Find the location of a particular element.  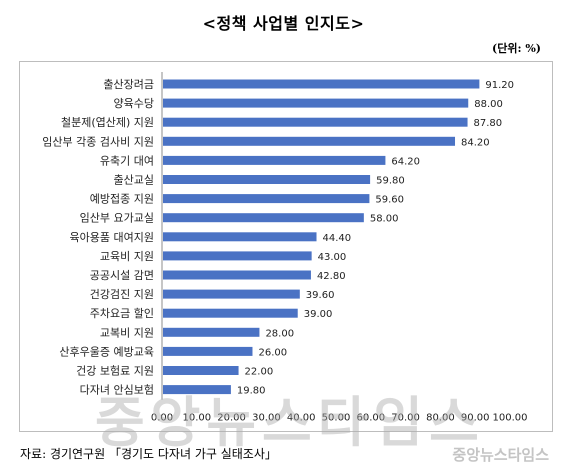

category-label: 육아용품 대여지원 is located at coordinates (112, 237).